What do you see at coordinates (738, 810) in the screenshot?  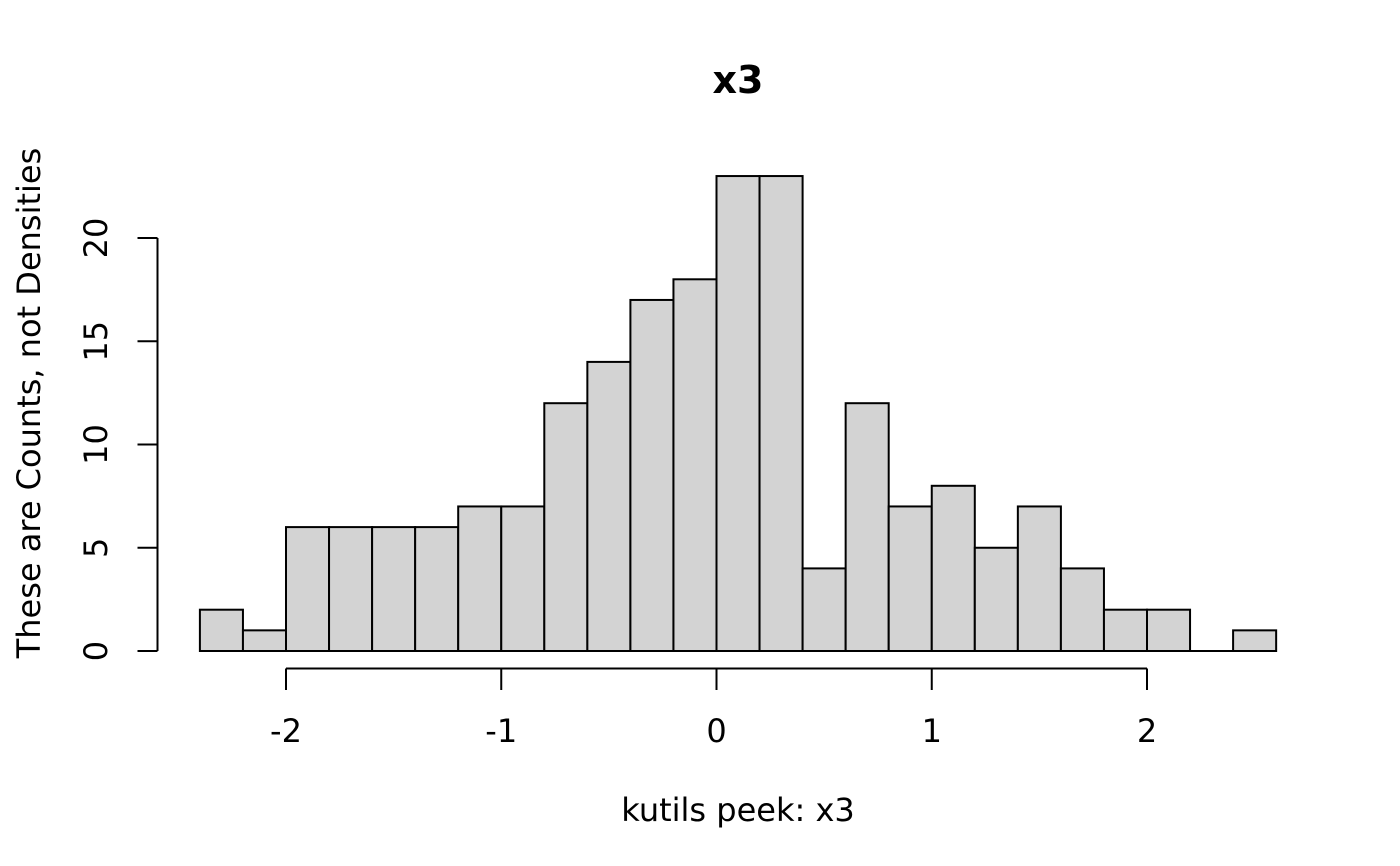 I see `x-axis-title: kutils peek: x3` at bounding box center [738, 810].